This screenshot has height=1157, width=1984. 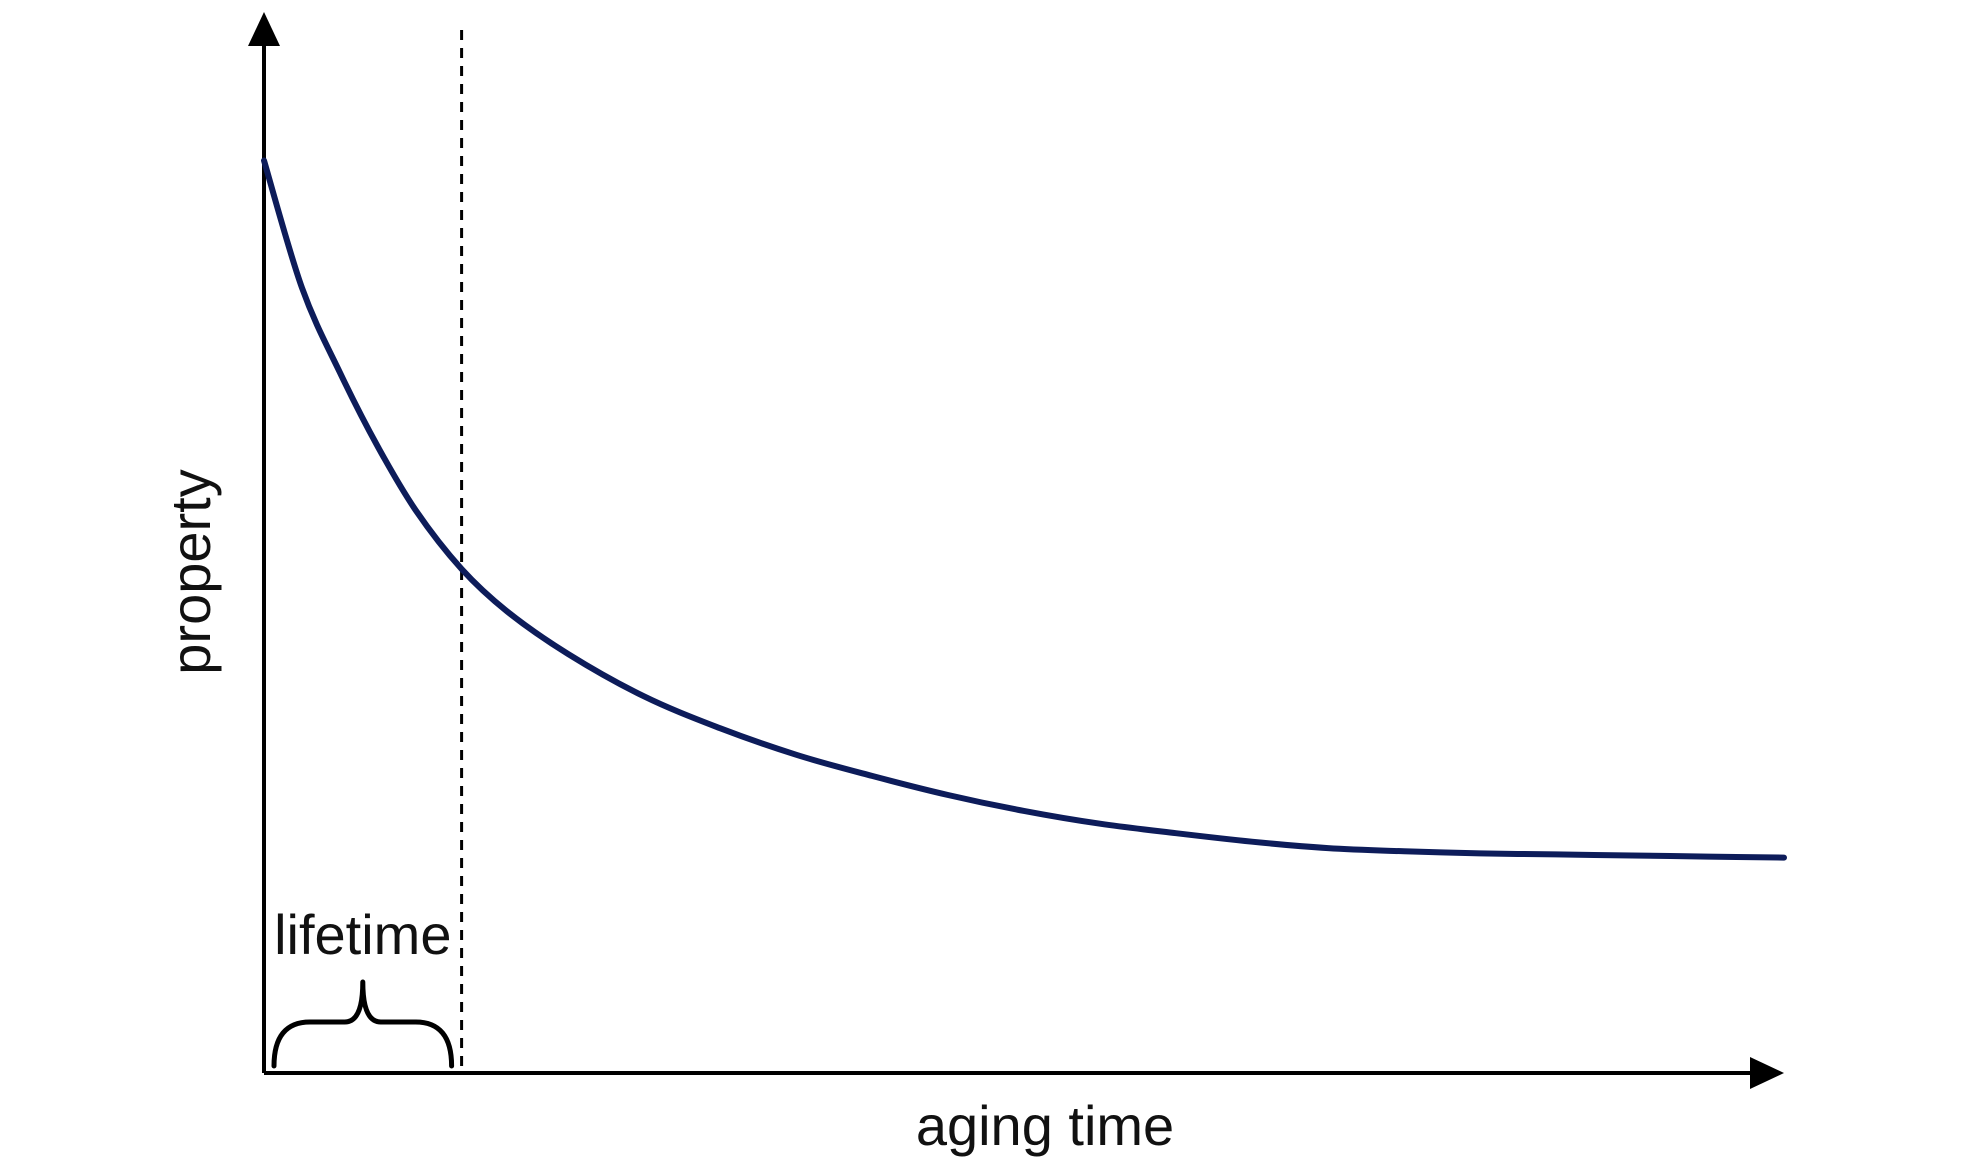 What do you see at coordinates (190, 571) in the screenshot?
I see `y-axis-label: property` at bounding box center [190, 571].